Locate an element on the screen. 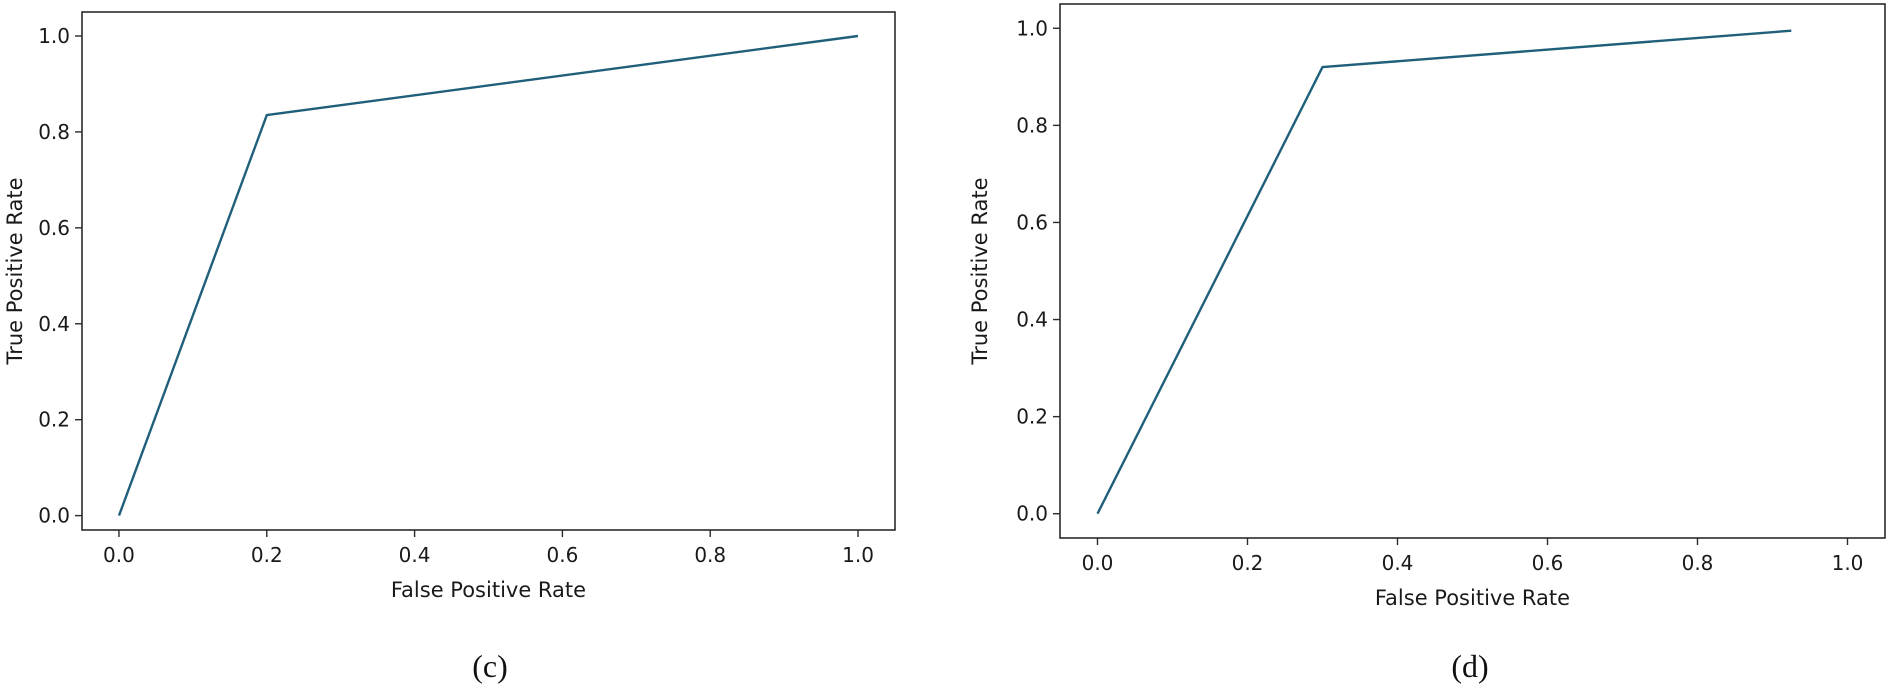 The image size is (1891, 690). x-tick-label-d-2: 0.4 is located at coordinates (1398, 563).